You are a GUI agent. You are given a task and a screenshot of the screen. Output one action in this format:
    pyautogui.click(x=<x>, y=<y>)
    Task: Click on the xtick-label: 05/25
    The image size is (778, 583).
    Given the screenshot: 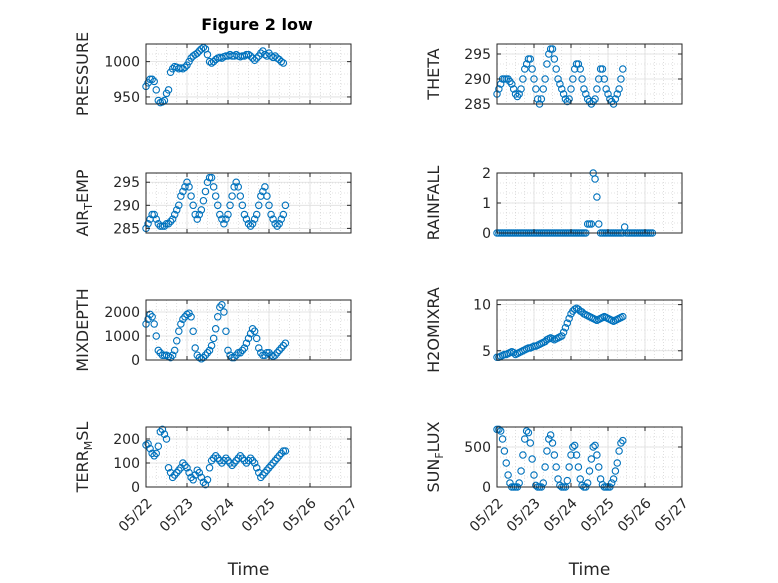 What is the action you would take?
    pyautogui.click(x=259, y=515)
    